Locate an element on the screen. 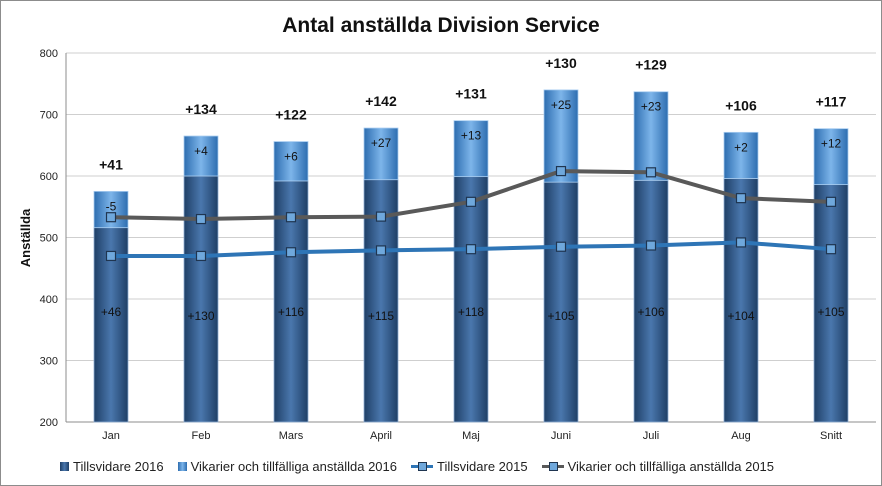  data-label-top: +4 is located at coordinates (201, 151).